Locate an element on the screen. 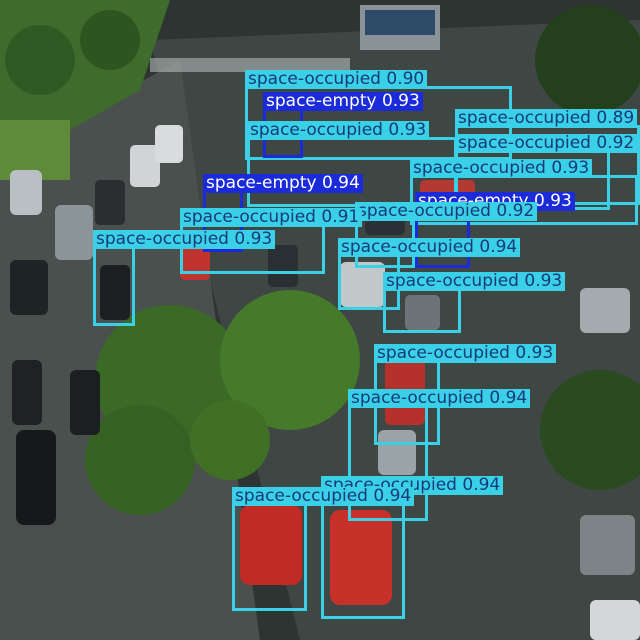 This screenshot has height=640, width=640. detection-label: space-occupied 0.91 is located at coordinates (271, 217).